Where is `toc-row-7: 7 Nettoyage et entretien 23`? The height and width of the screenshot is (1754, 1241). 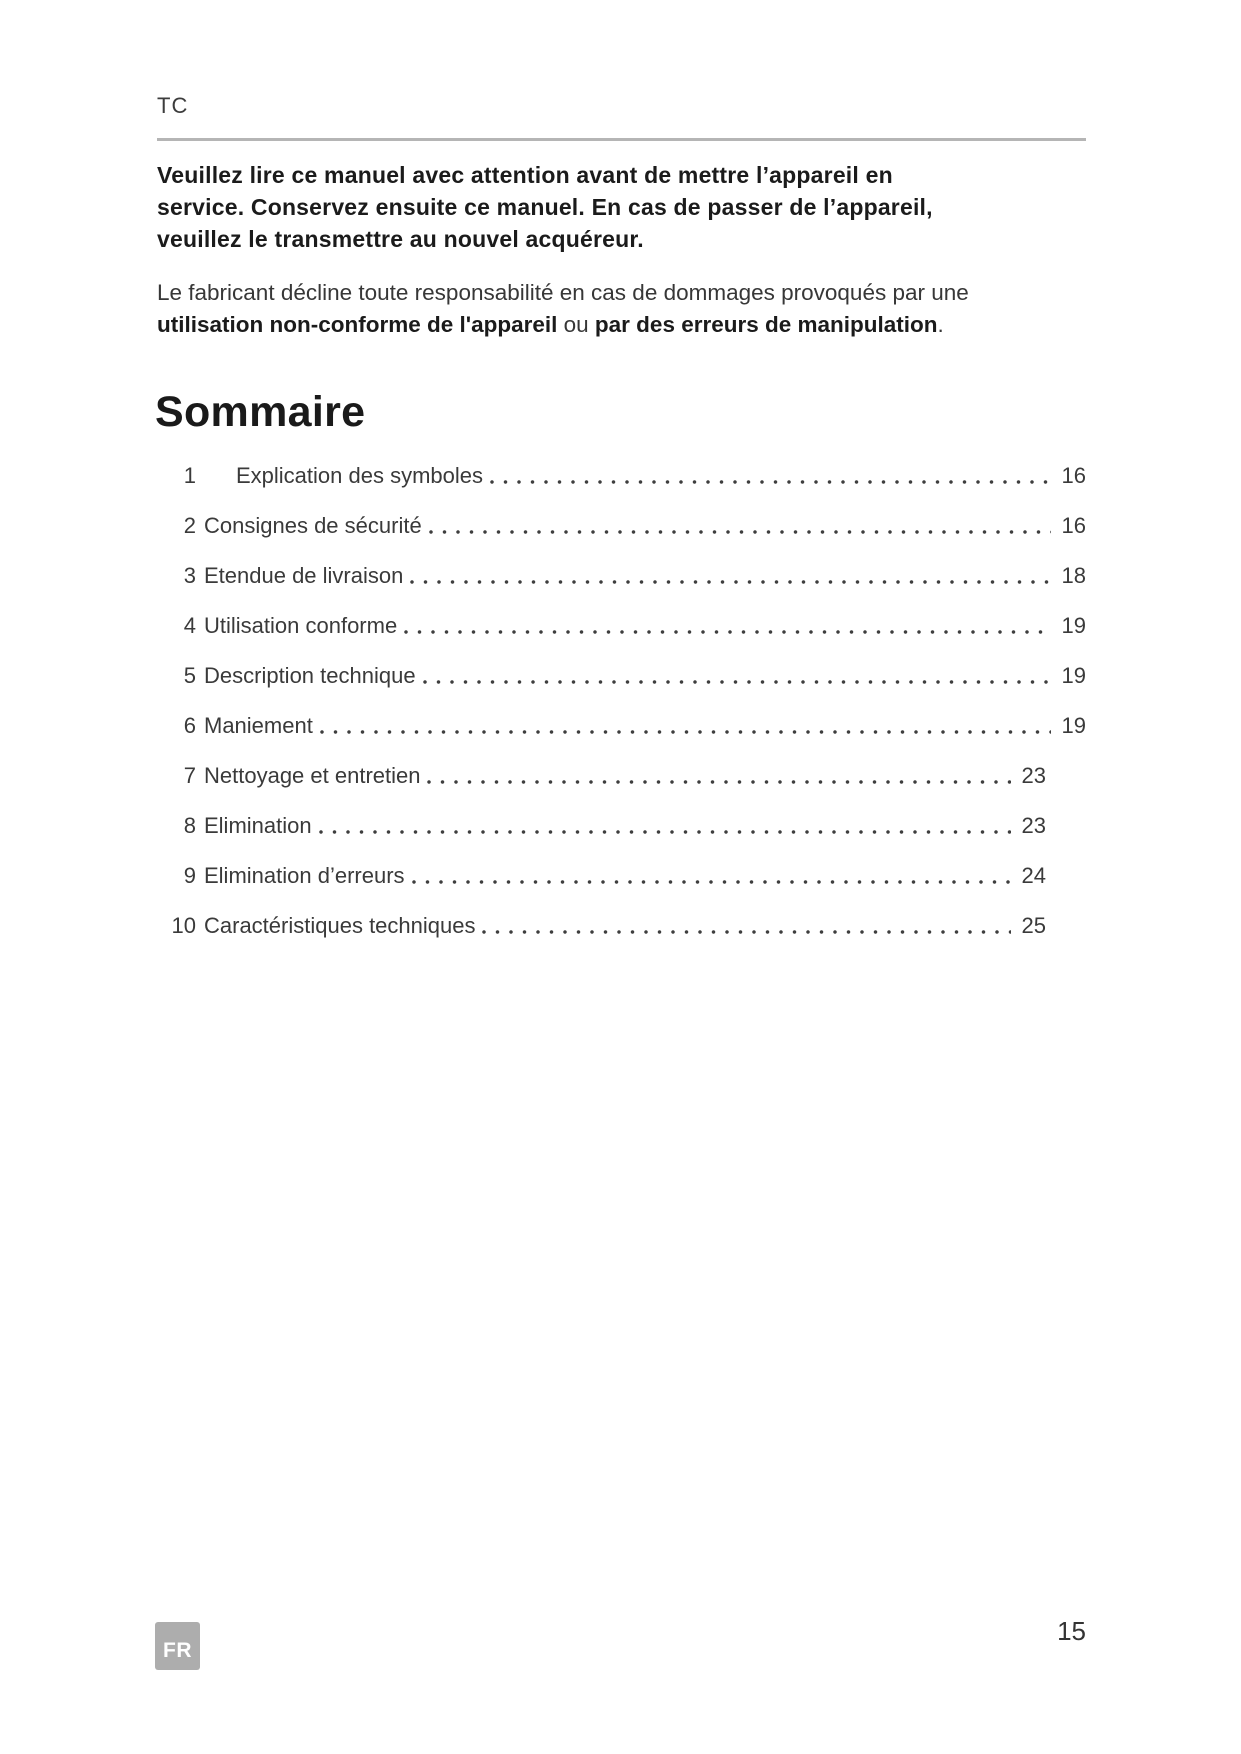
toc-row-7: 7 Nettoyage et entretien 23 is located at coordinates (621, 774).